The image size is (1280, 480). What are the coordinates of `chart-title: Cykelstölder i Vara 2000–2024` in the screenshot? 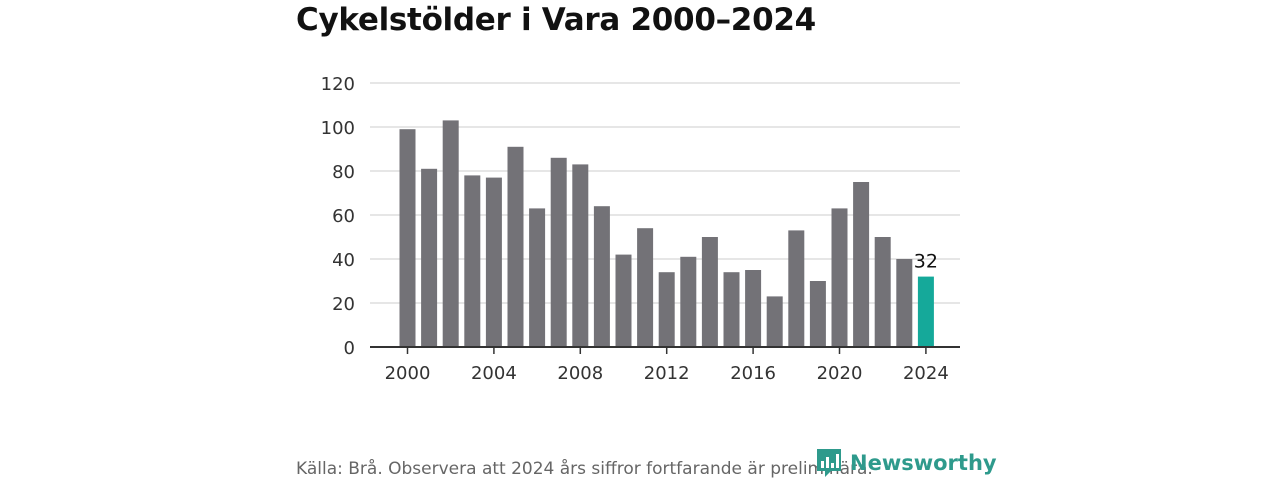 It's located at (556, 20).